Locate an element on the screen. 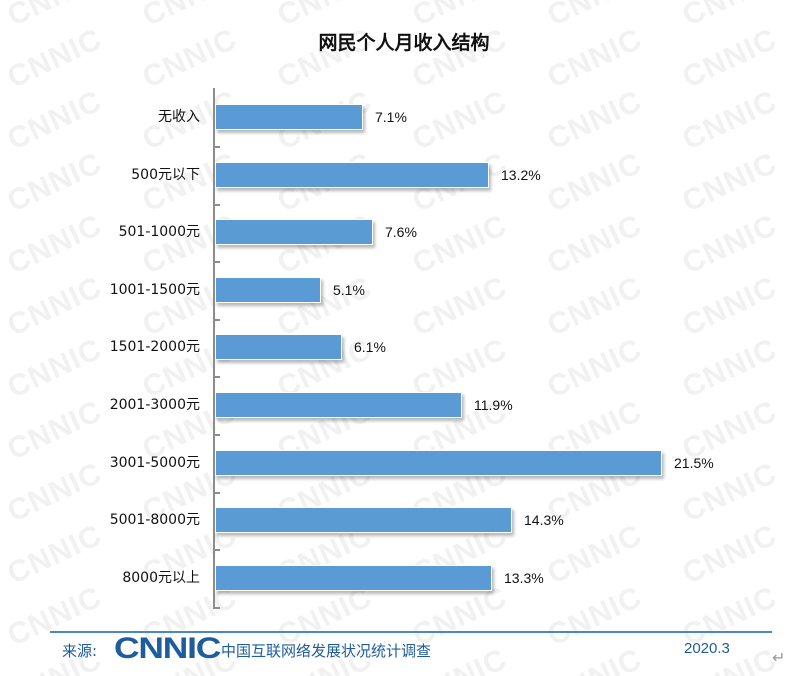 This screenshot has width=808, height=676. value-label: 21.5% is located at coordinates (694, 463).